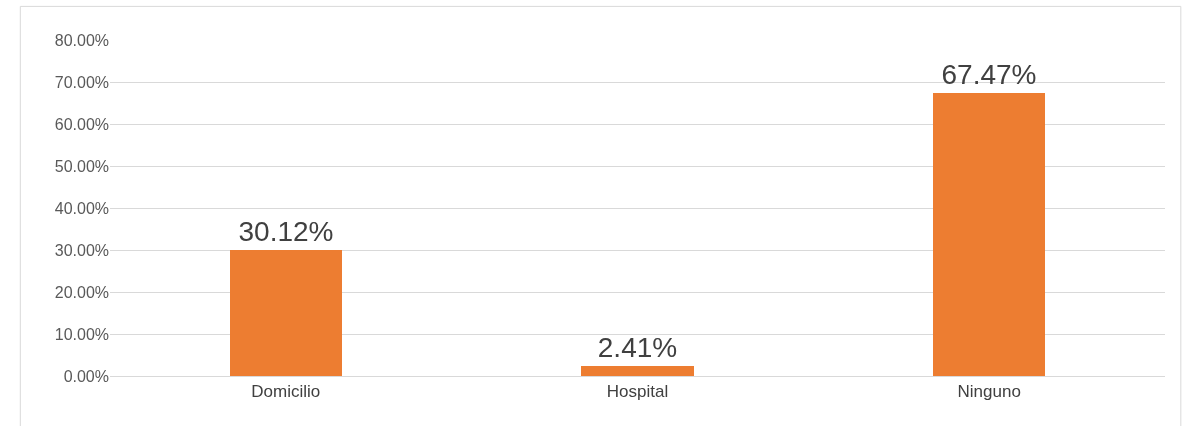  What do you see at coordinates (81, 124) in the screenshot?
I see `y-tick-label: 60.00%` at bounding box center [81, 124].